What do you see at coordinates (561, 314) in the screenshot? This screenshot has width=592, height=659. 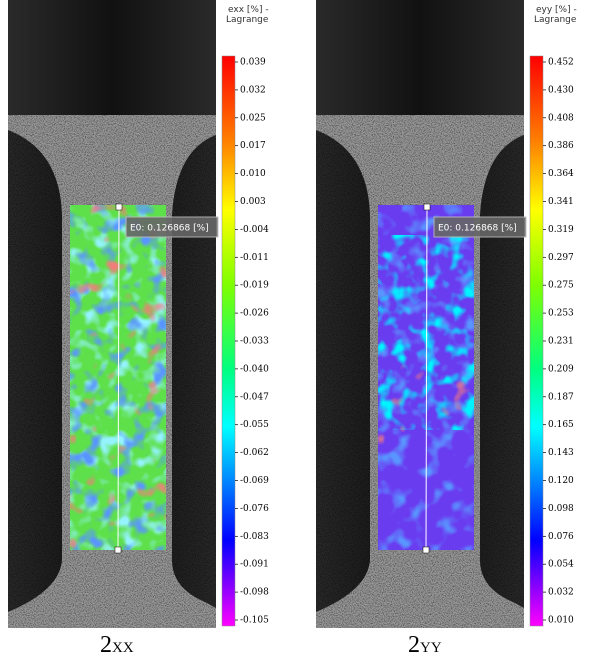 I see `colorbar-label: 0.253` at bounding box center [561, 314].